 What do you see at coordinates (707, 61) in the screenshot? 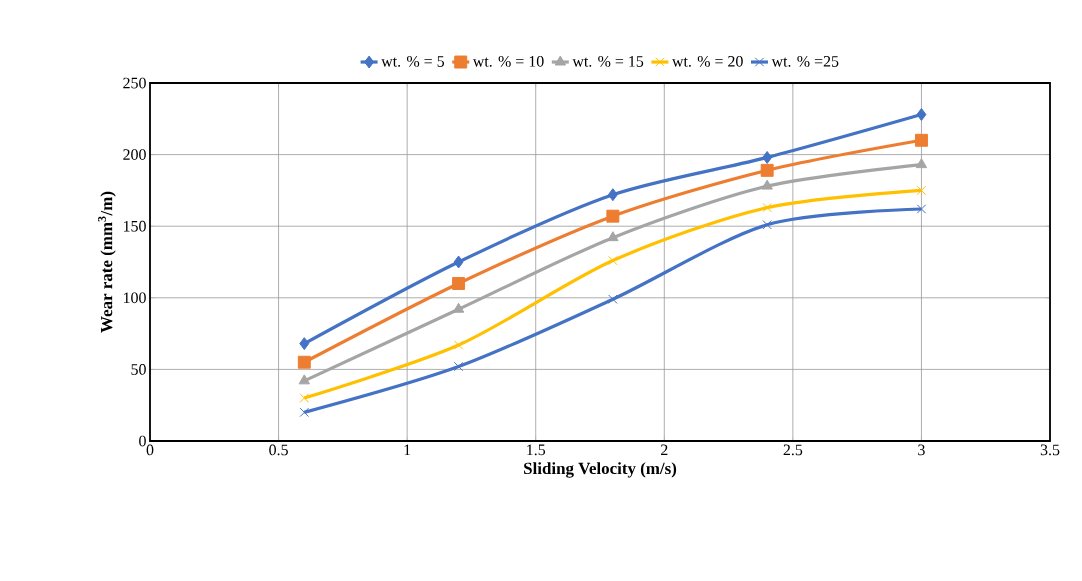
I see `legend-label: wt. % = 20` at bounding box center [707, 61].